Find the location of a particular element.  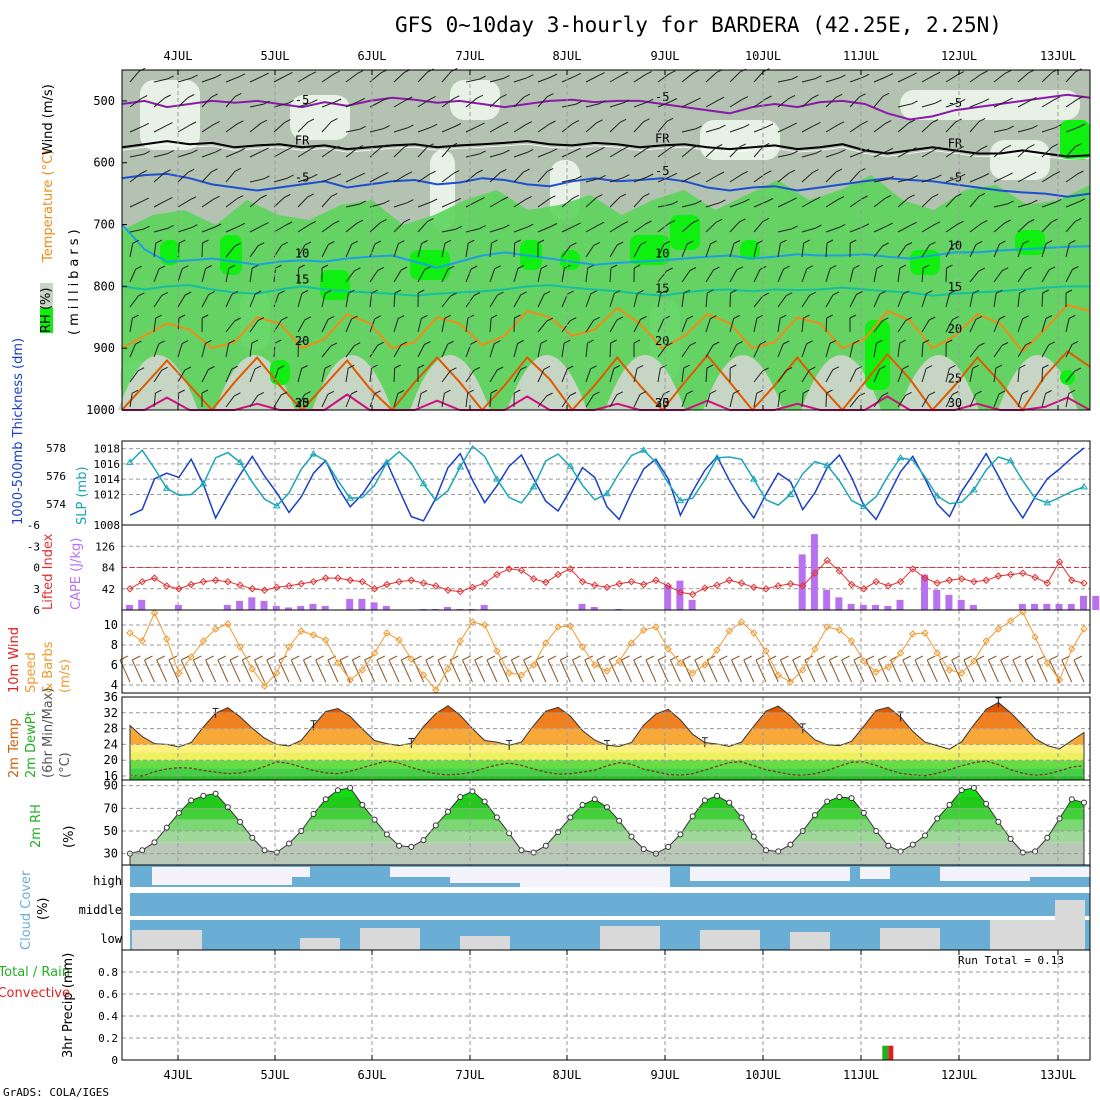

millibars-axis-label: (millibars) is located at coordinates (74, 280).